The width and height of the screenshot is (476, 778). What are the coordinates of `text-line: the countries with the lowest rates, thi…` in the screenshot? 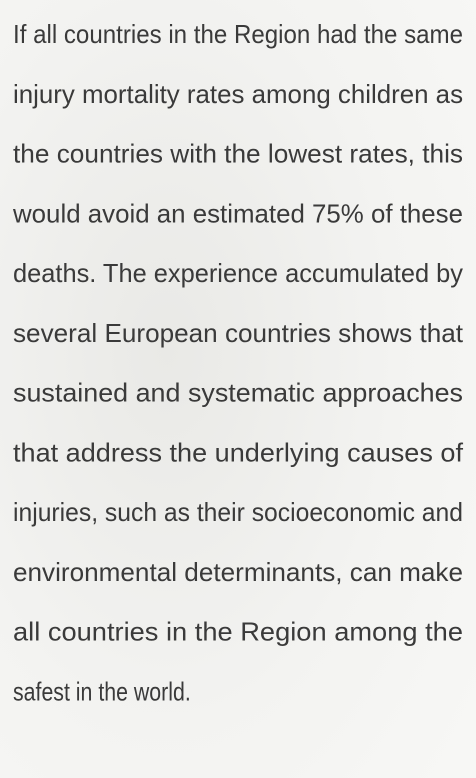 It's located at (238, 154).